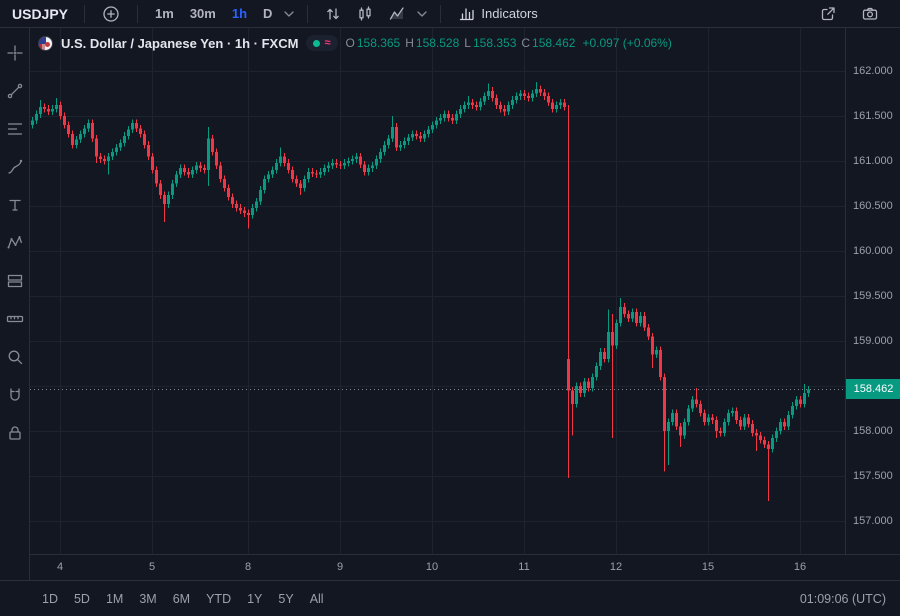 This screenshot has width=900, height=616. Describe the element at coordinates (81, 598) in the screenshot. I see `range-button-5d: 5D` at that location.